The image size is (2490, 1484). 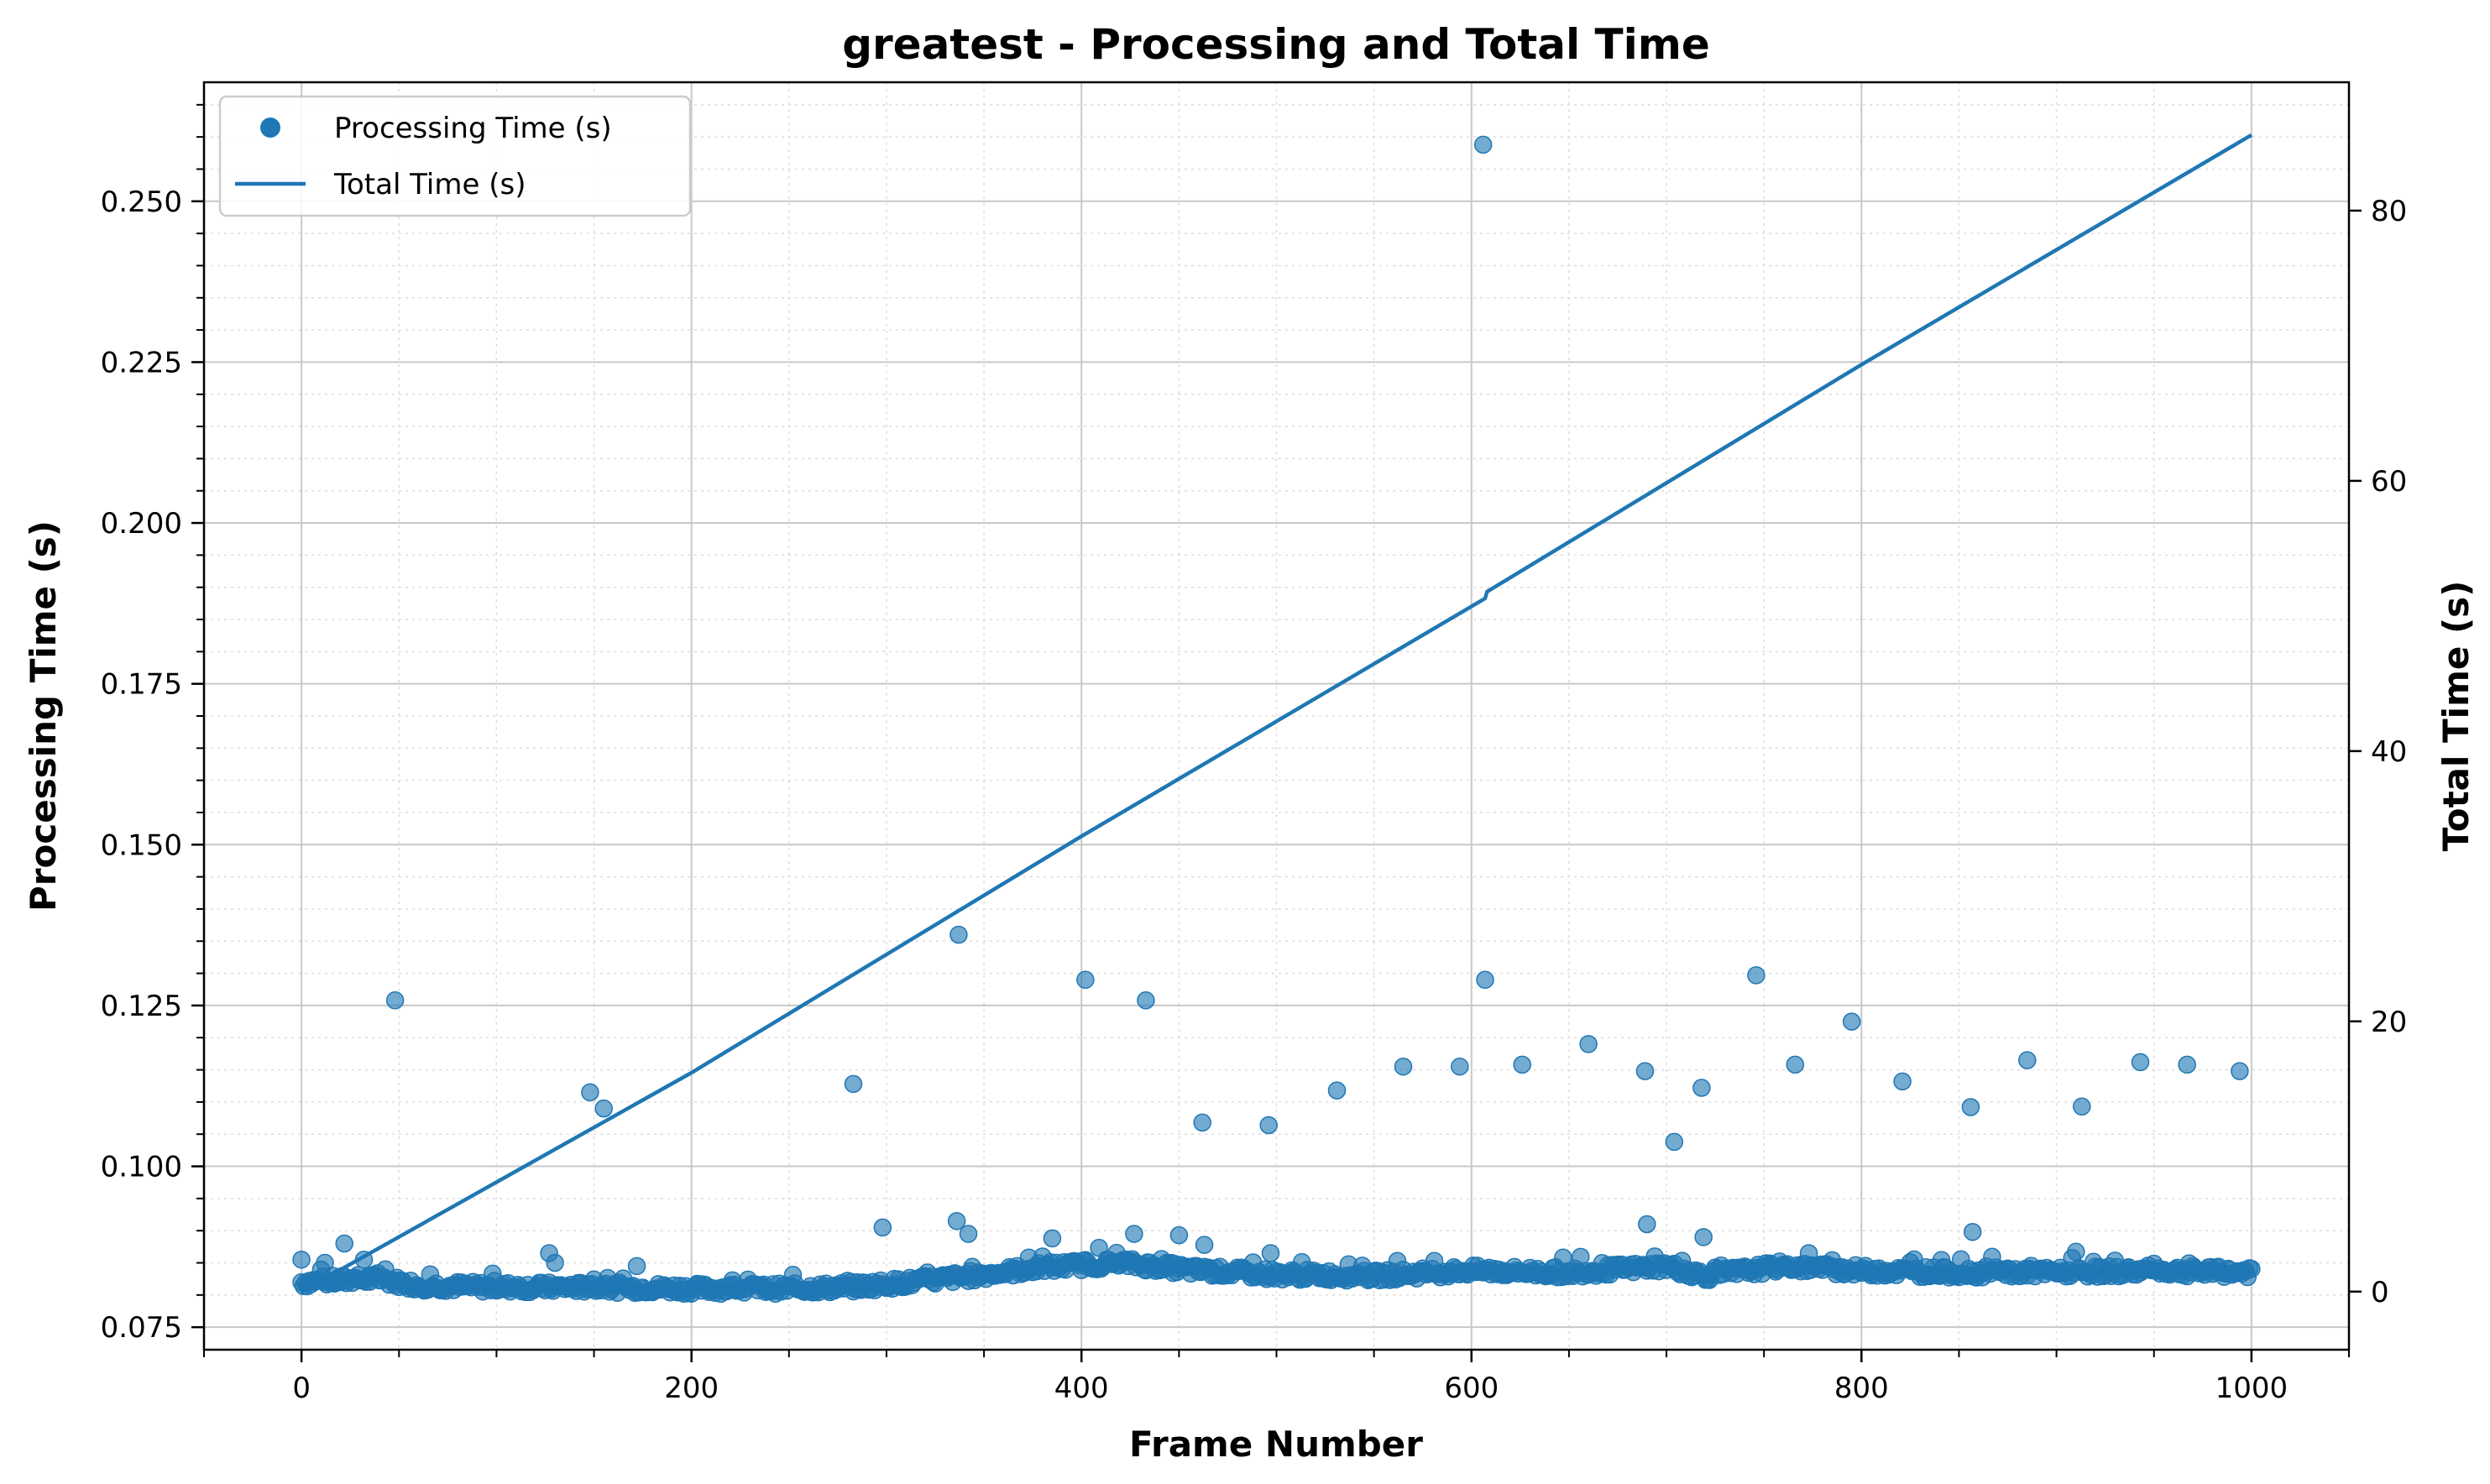 What do you see at coordinates (1276, 1377) in the screenshot?
I see `x-axis: 0 200 400 600 800 1000` at bounding box center [1276, 1377].